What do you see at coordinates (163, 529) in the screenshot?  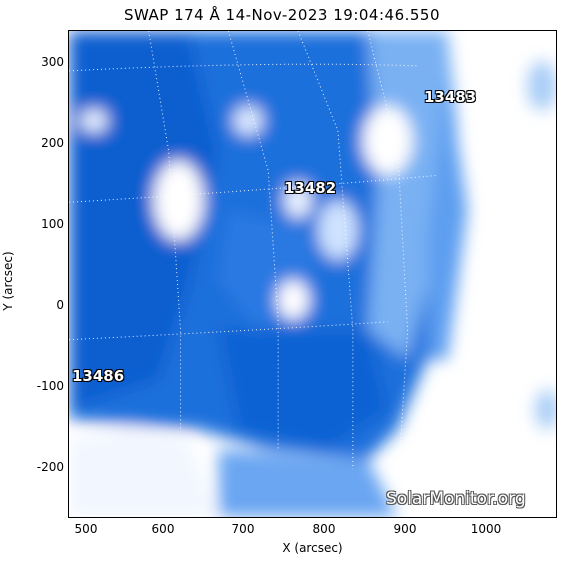 I see `x-tick-label: 600` at bounding box center [163, 529].